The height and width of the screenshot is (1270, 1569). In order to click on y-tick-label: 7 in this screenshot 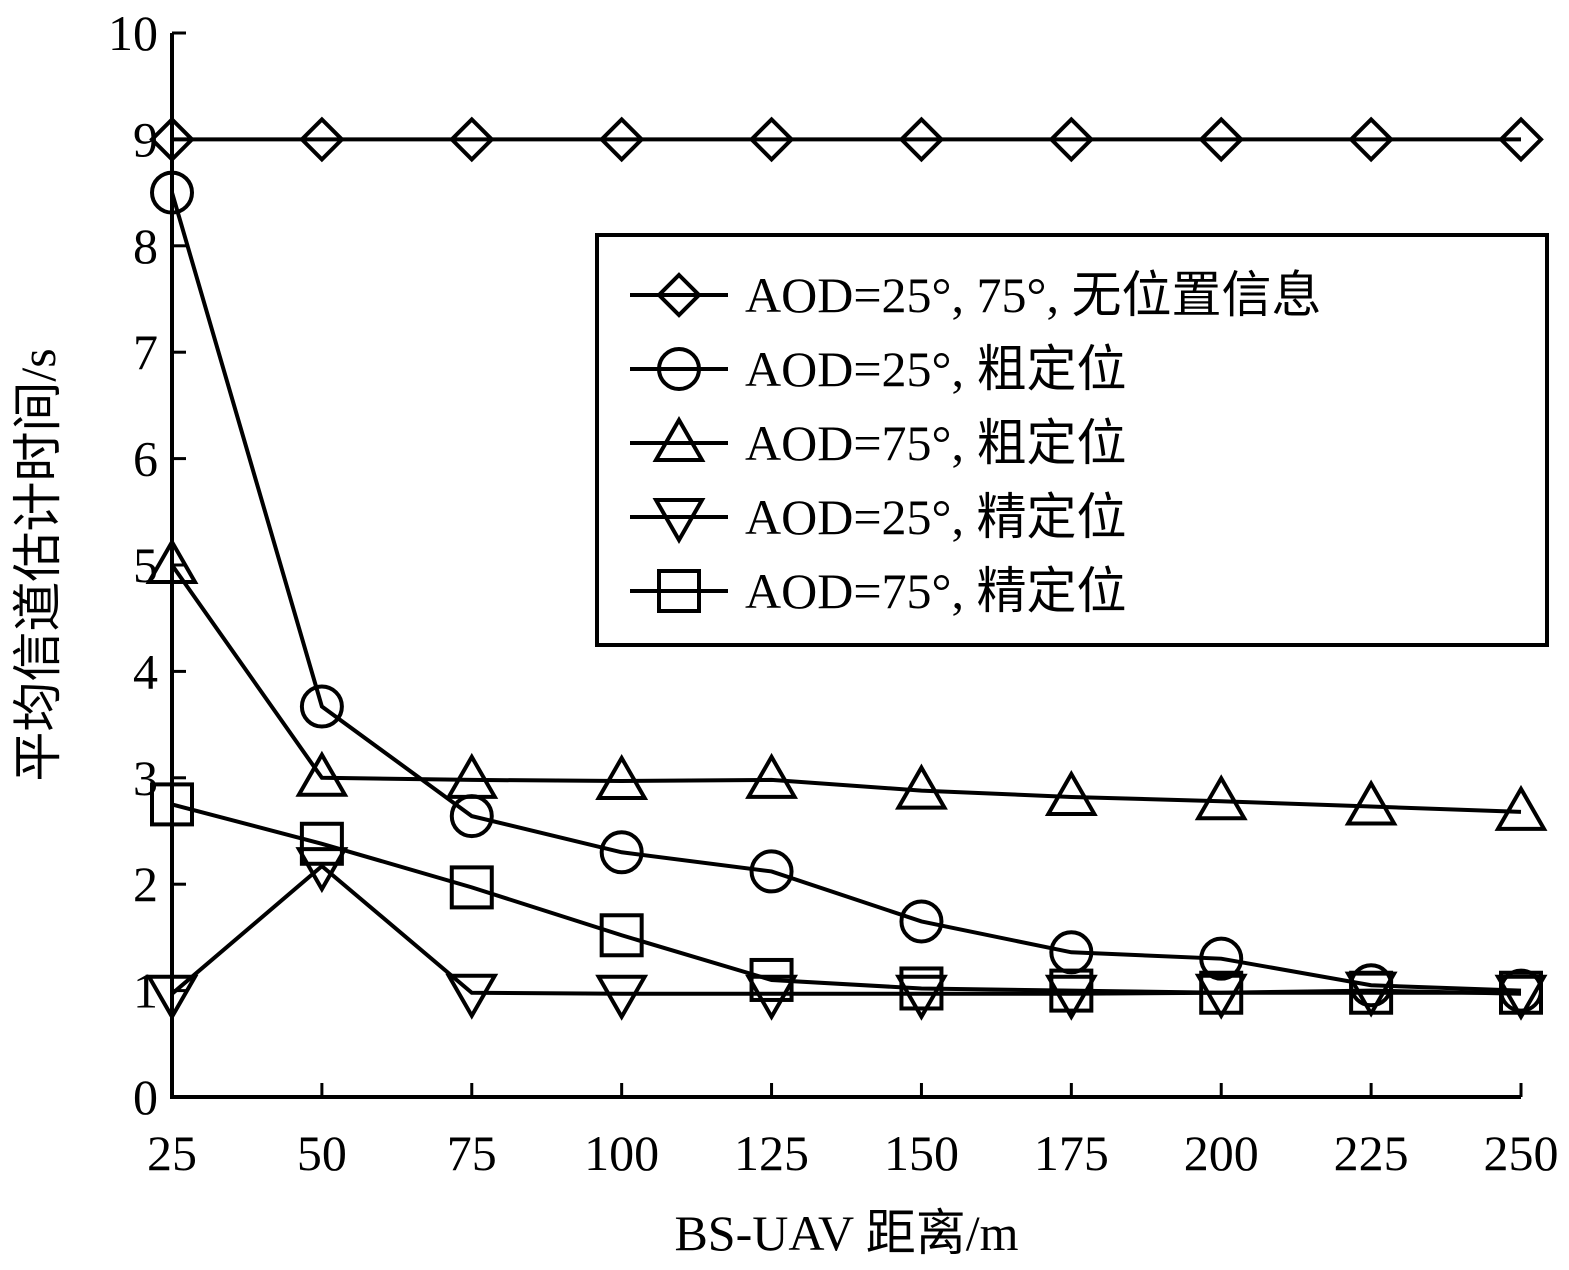, I will do `click(145, 352)`.